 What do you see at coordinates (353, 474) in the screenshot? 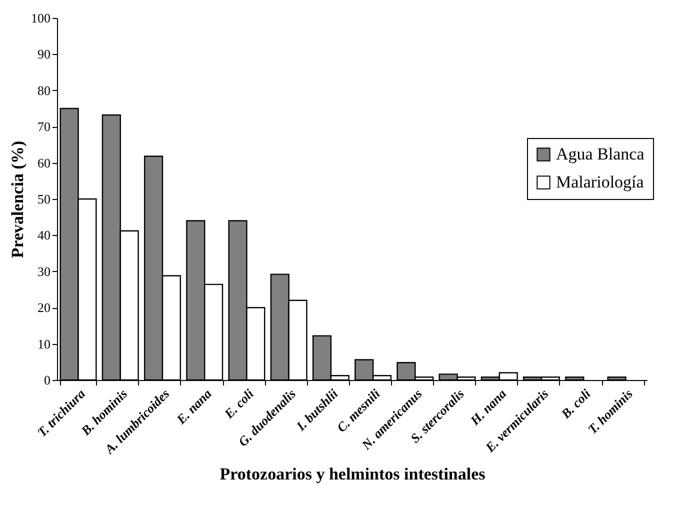
I see `x-axis-title: Protozoarios y helmintos intestinales` at bounding box center [353, 474].